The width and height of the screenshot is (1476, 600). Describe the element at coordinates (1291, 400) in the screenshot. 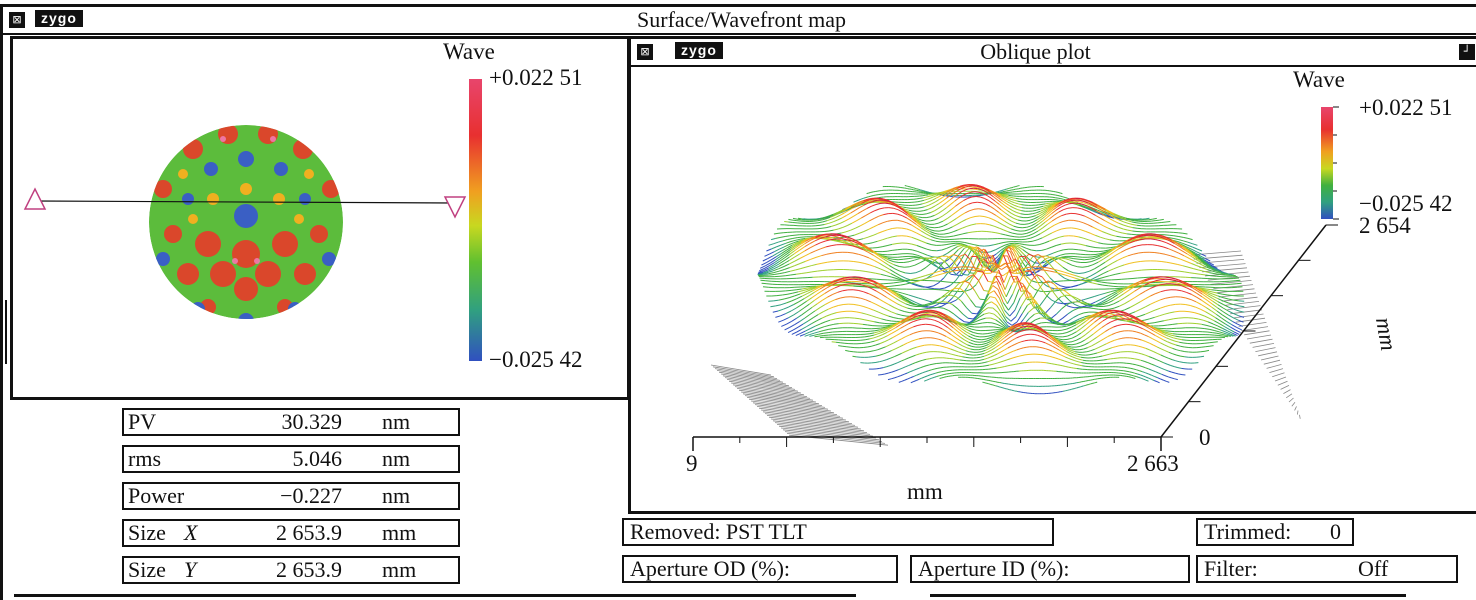

I see `base-hatch-line` at that location.